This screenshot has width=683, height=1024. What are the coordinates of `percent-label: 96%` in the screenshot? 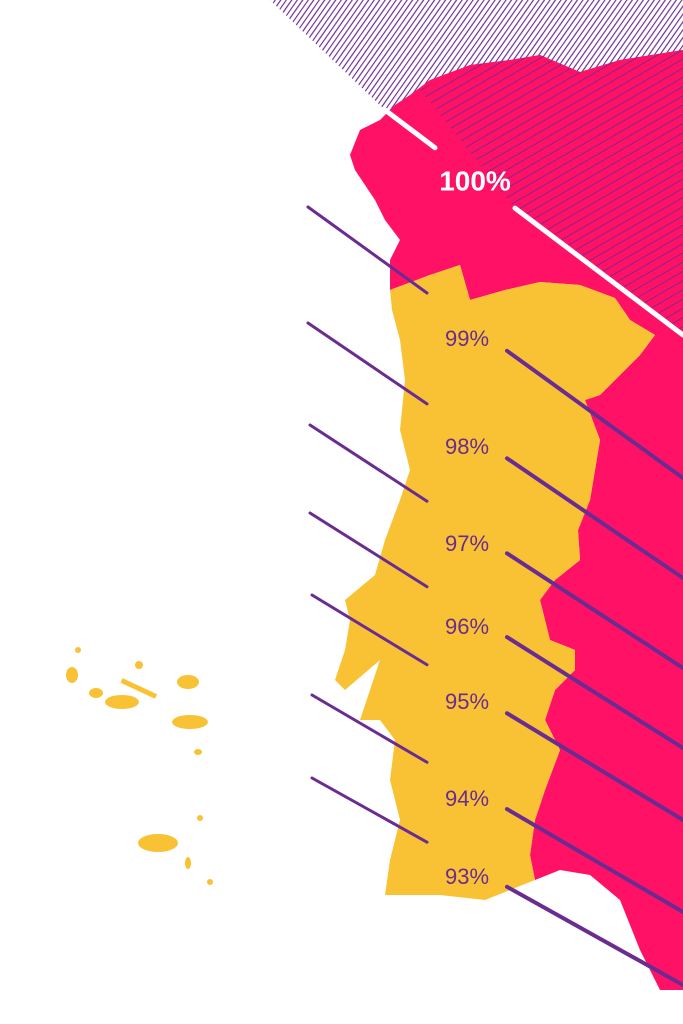 It's located at (467, 626).